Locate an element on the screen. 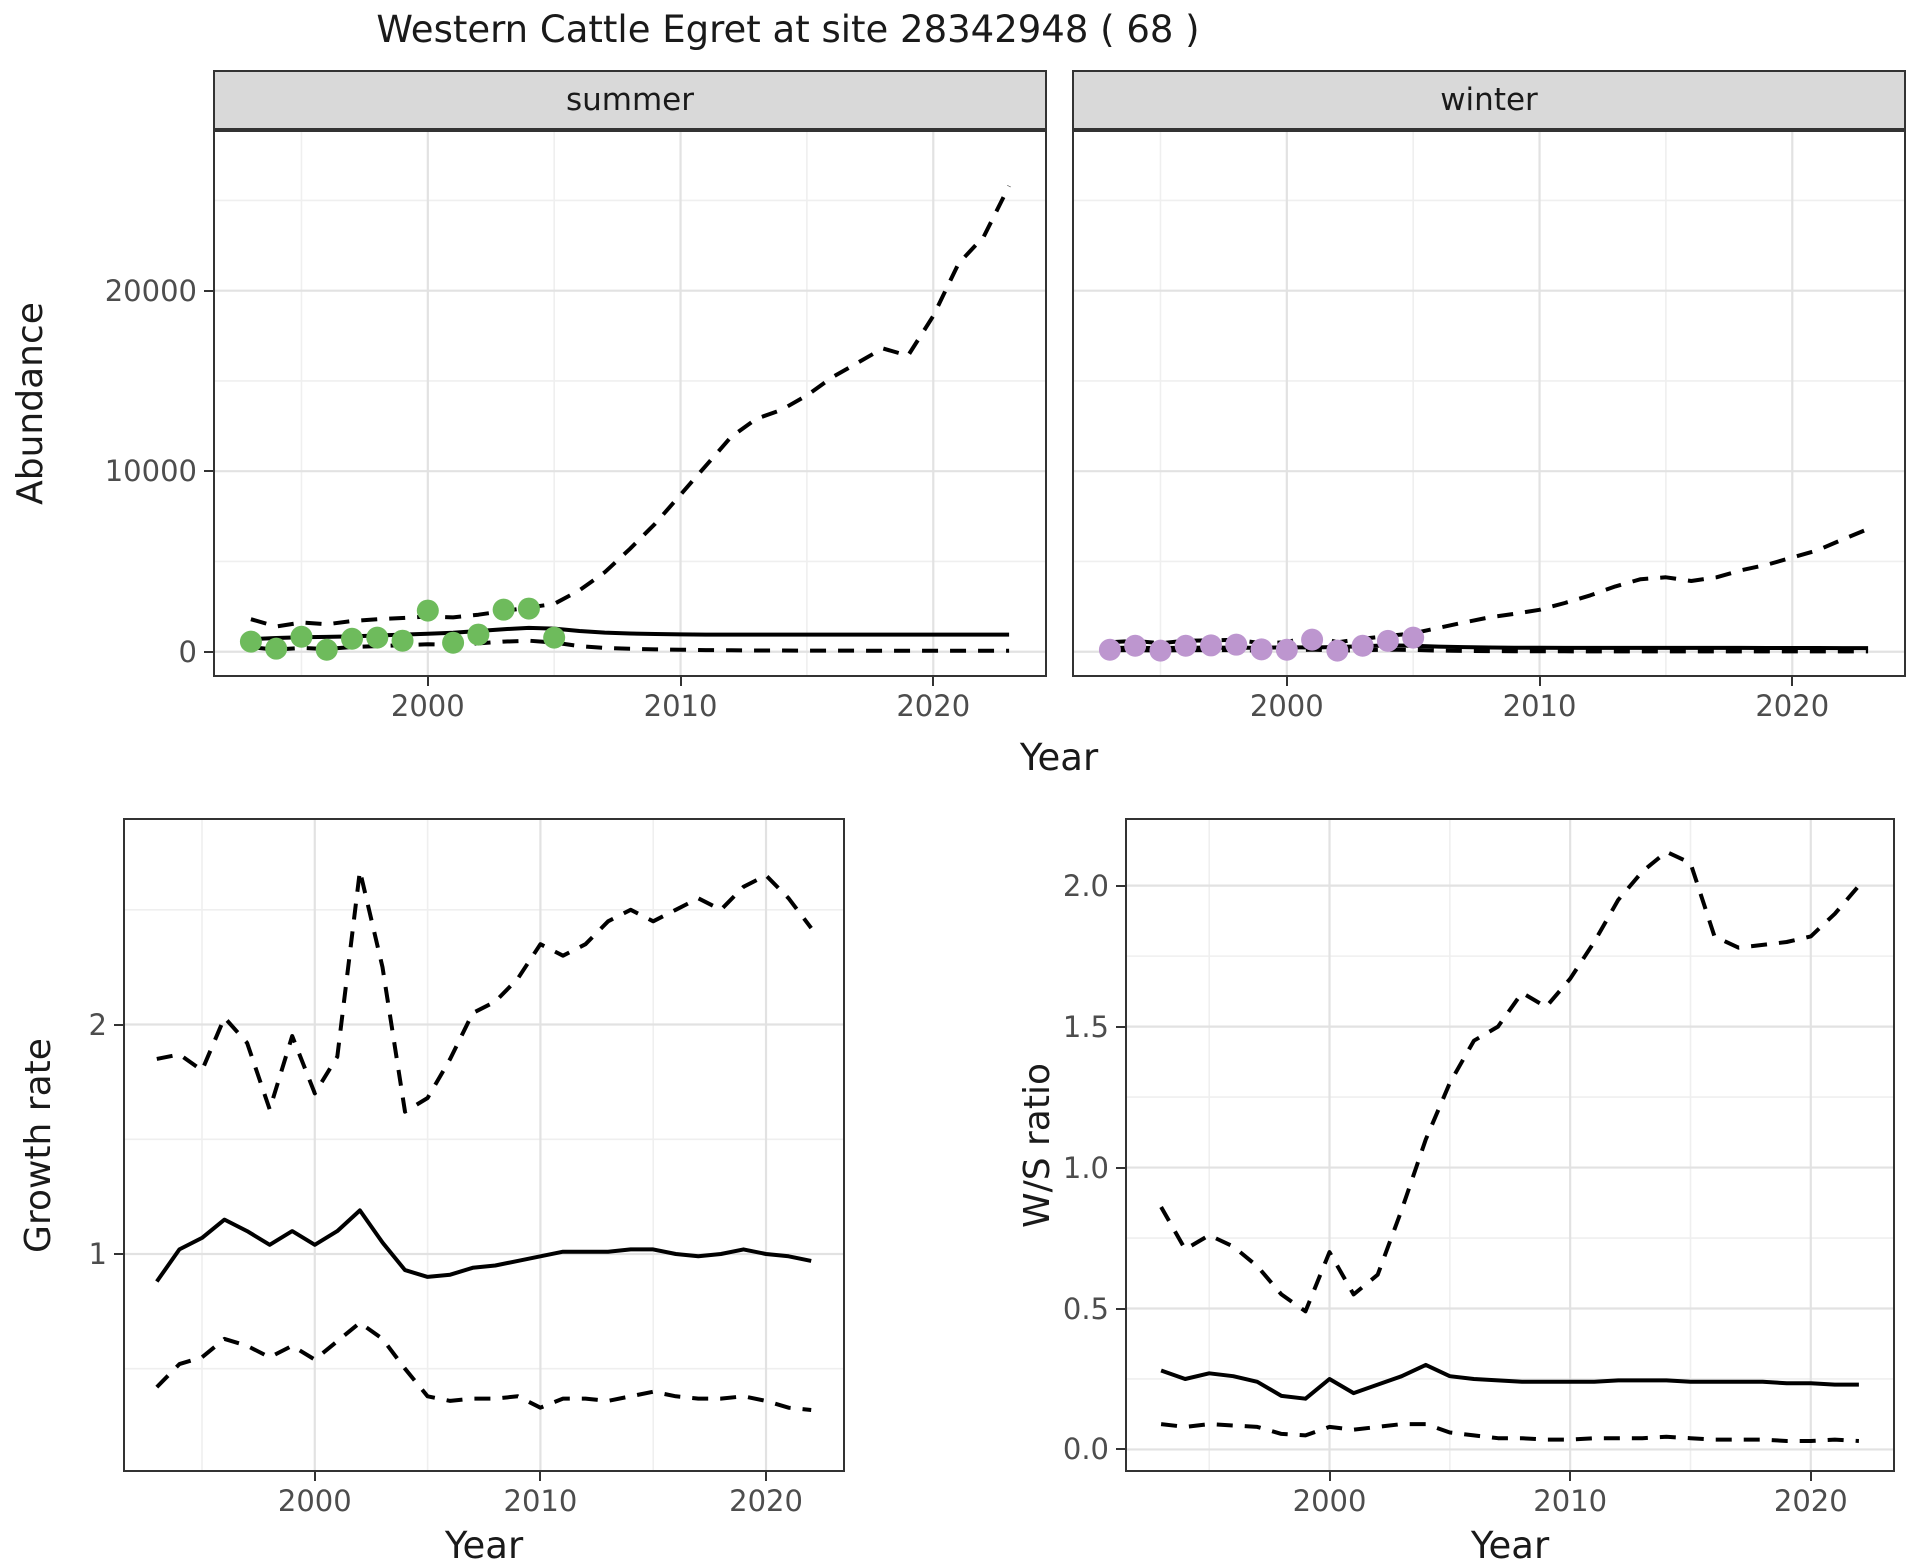 The height and width of the screenshot is (1560, 1920). facet-strip-summer-label: summer is located at coordinates (629, 100).